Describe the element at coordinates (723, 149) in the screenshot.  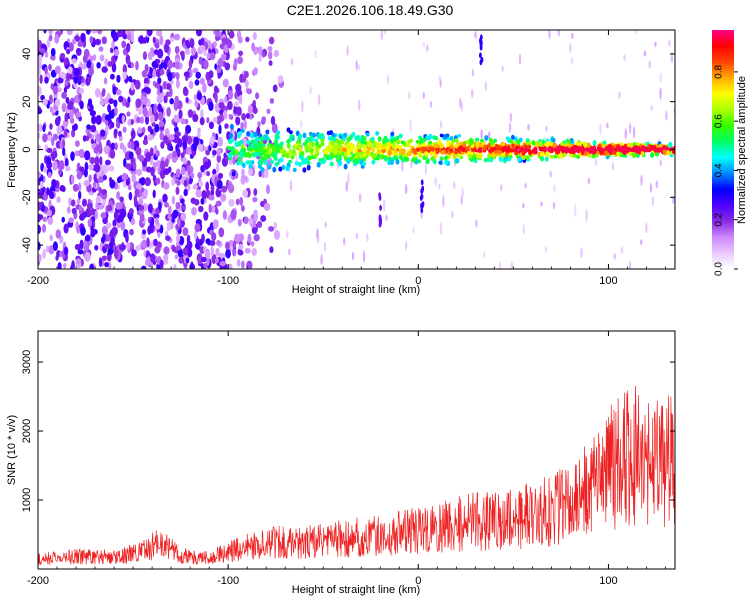
I see `colorbar-gradient` at that location.